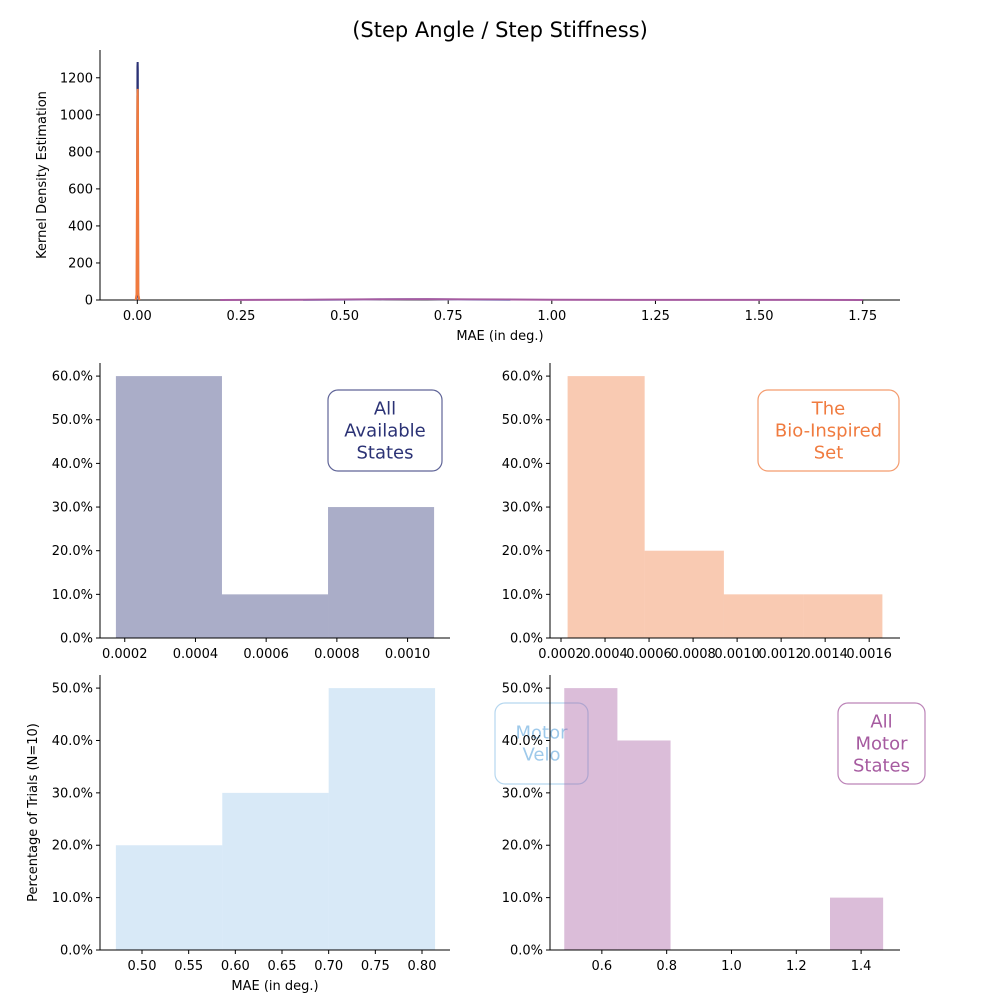 This screenshot has height=1000, width=1000. I want to click on y-axis-label: Percentage of Trials (N=10), so click(33, 812).